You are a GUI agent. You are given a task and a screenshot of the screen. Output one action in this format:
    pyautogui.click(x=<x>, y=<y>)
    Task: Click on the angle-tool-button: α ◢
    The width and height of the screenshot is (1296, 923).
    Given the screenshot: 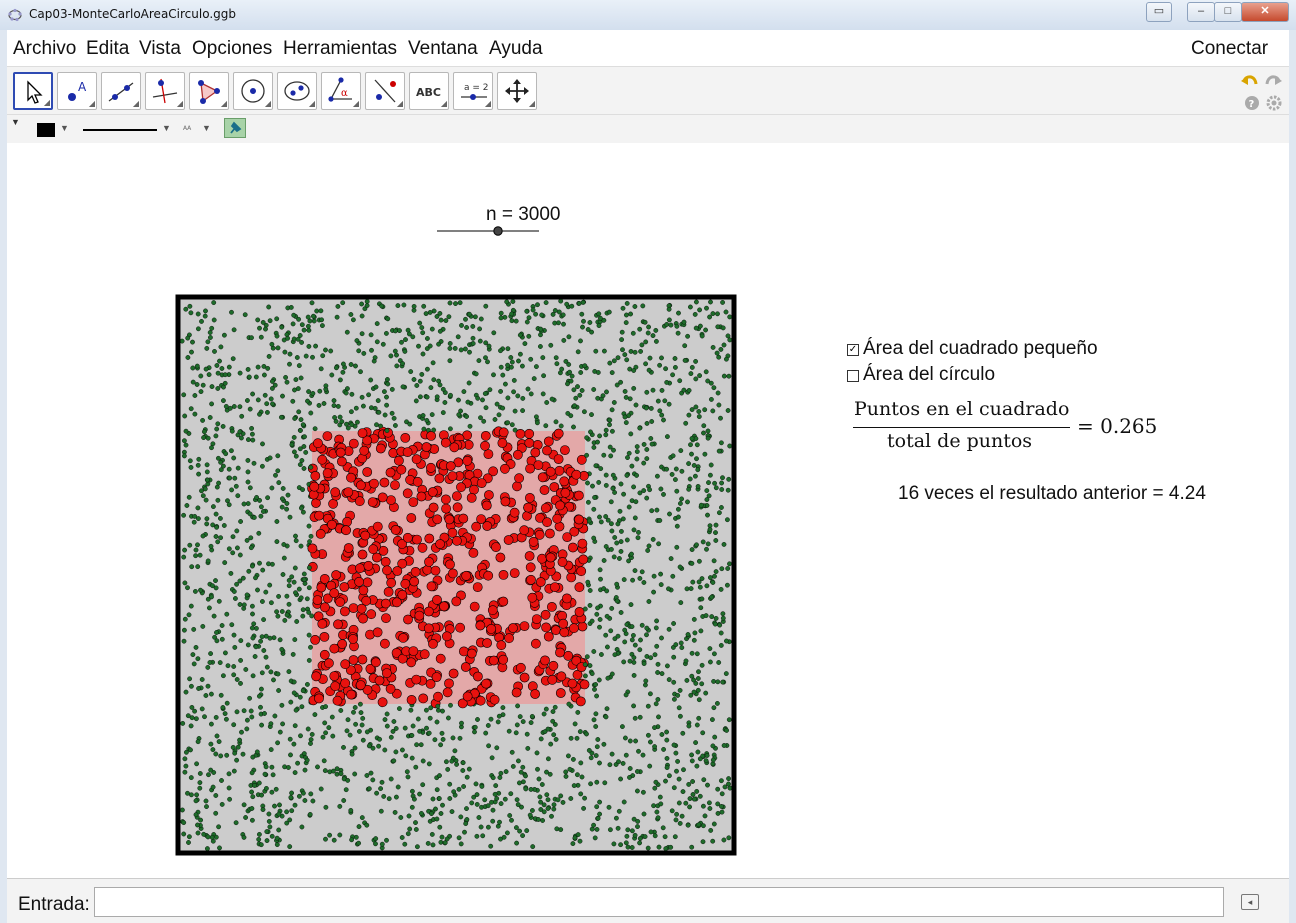 What is the action you would take?
    pyautogui.click(x=341, y=91)
    